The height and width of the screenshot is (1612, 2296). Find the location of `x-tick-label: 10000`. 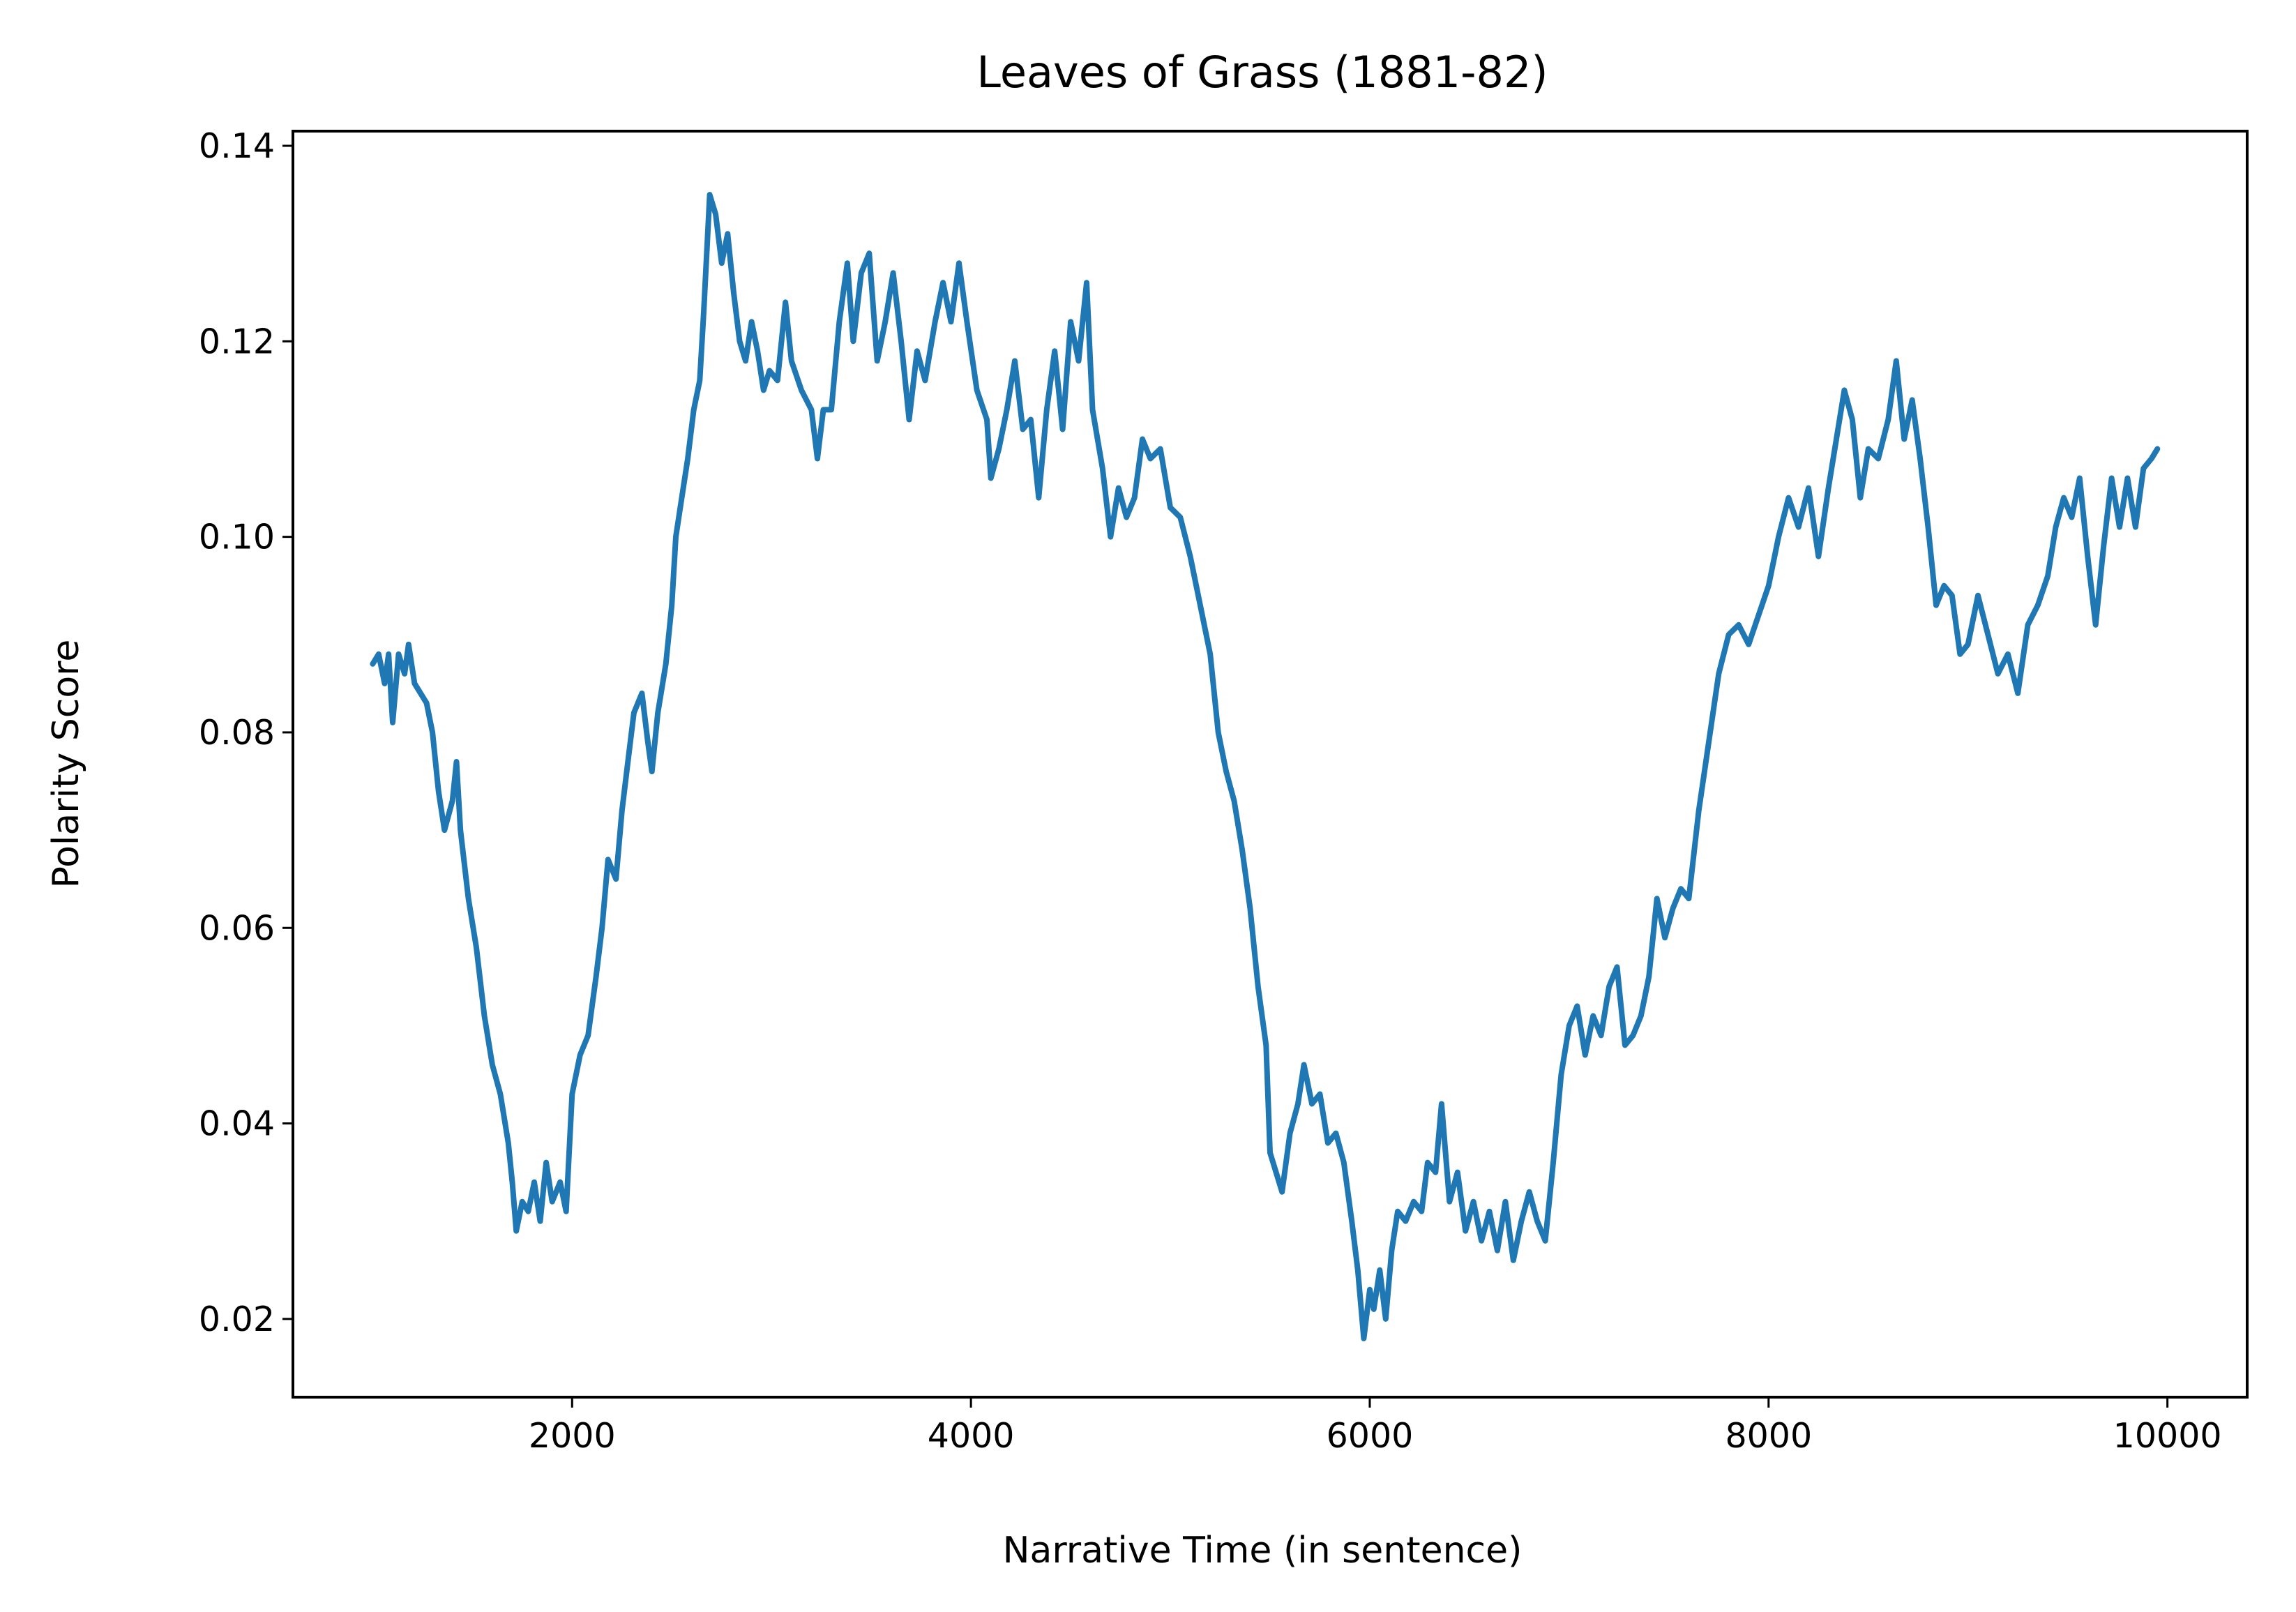

x-tick-label: 10000 is located at coordinates (2167, 1436).